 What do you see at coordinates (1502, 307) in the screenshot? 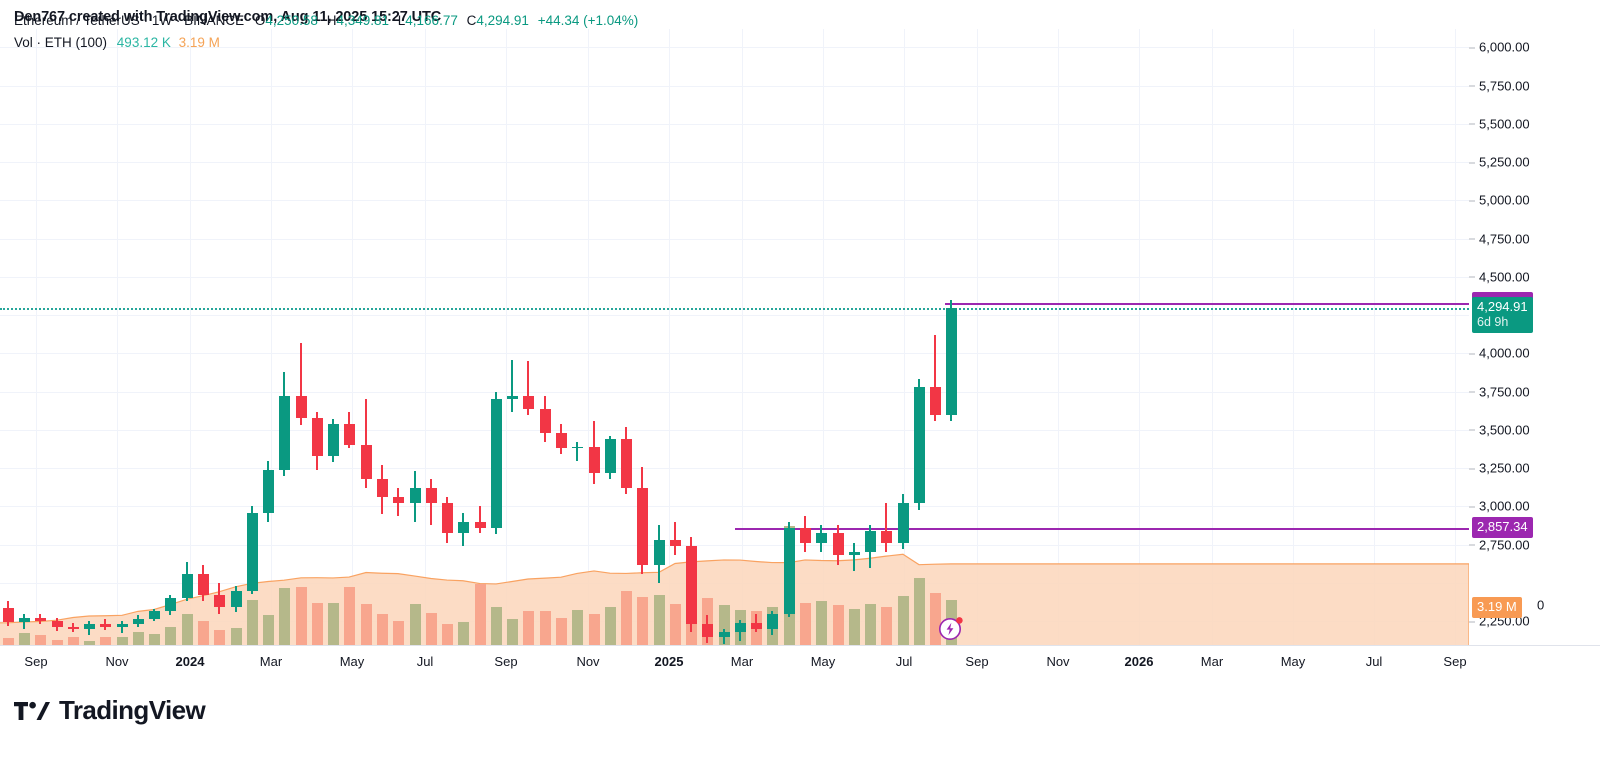
I see `last-price-label-value: 4,294.91` at bounding box center [1502, 307].